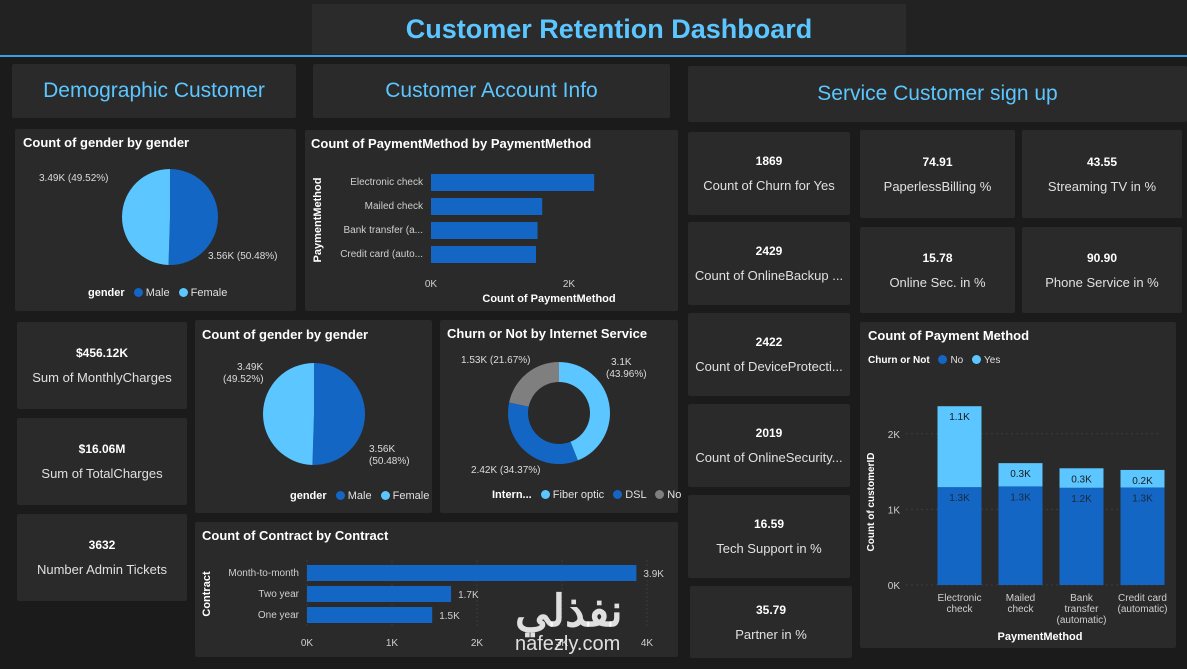 Image resolution: width=1187 pixels, height=669 pixels. I want to click on legend-dot-dsl, so click(618, 494).